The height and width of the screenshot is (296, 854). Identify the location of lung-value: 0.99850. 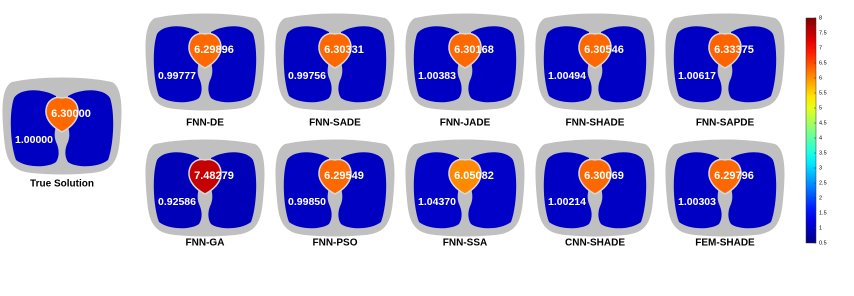
(307, 202).